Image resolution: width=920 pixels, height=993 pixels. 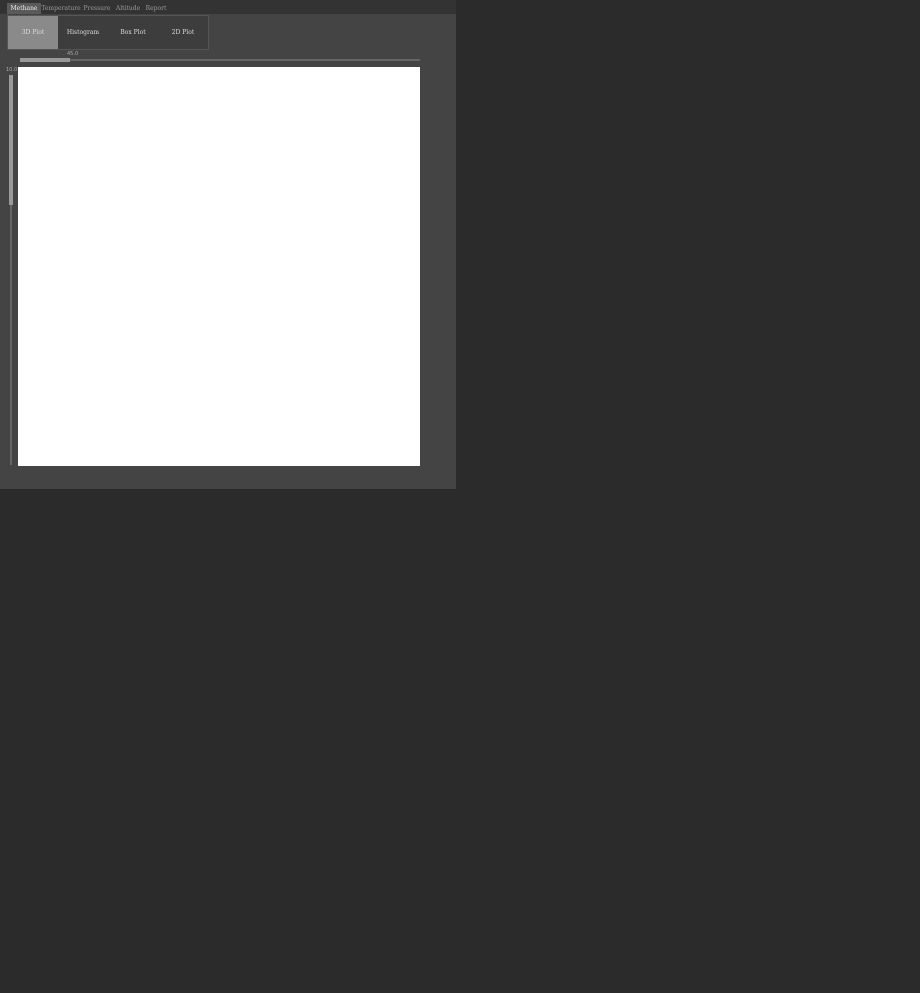 What do you see at coordinates (133, 32) in the screenshot?
I see `subtab: Box Plot` at bounding box center [133, 32].